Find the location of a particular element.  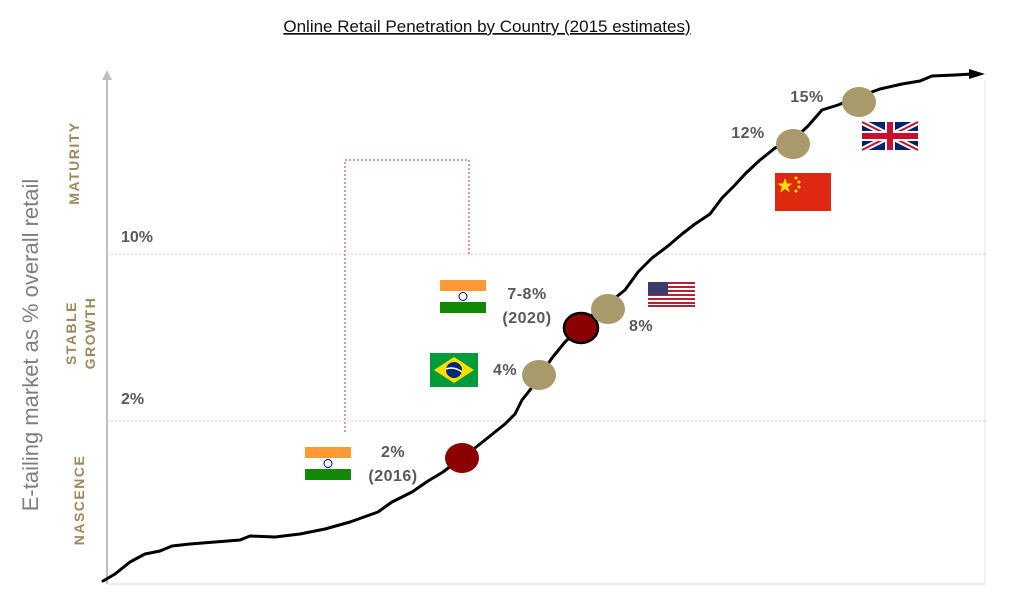

point-india-2016 is located at coordinates (462, 458).